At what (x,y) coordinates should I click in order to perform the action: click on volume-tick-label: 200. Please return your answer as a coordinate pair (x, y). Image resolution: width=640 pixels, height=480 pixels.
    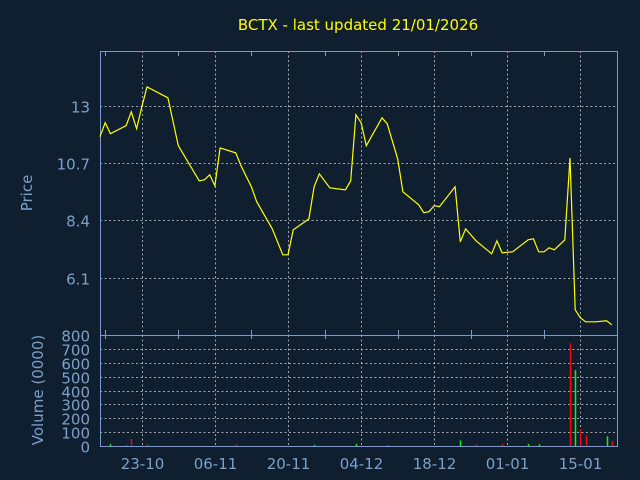
    Looking at the image, I should click on (75, 420).